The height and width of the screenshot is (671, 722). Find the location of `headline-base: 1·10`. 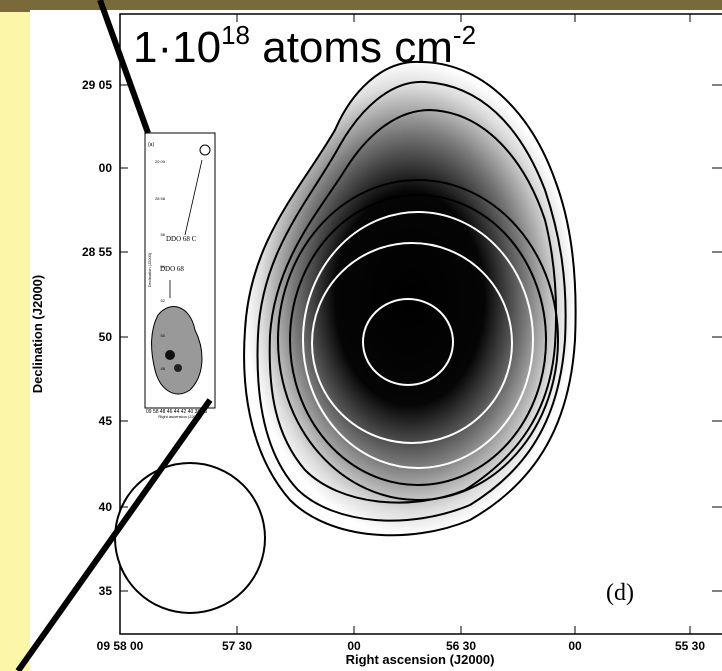

headline-base: 1·10 is located at coordinates (177, 47).